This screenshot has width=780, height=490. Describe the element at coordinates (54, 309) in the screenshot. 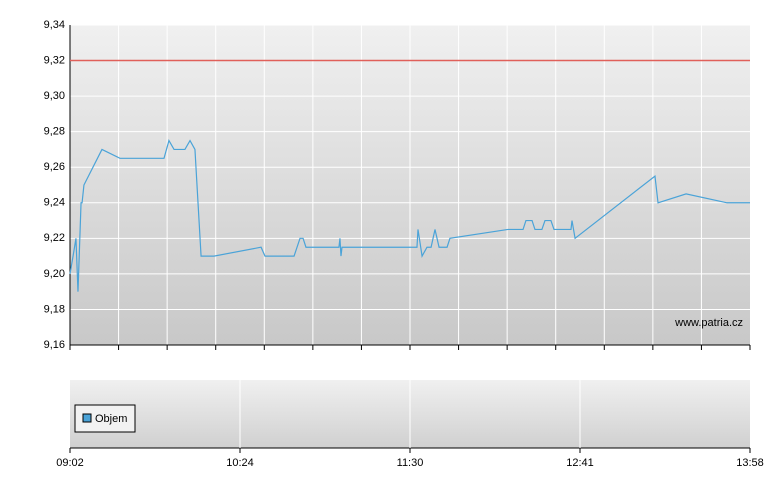

I see `y-tick-label: 9,18` at that location.